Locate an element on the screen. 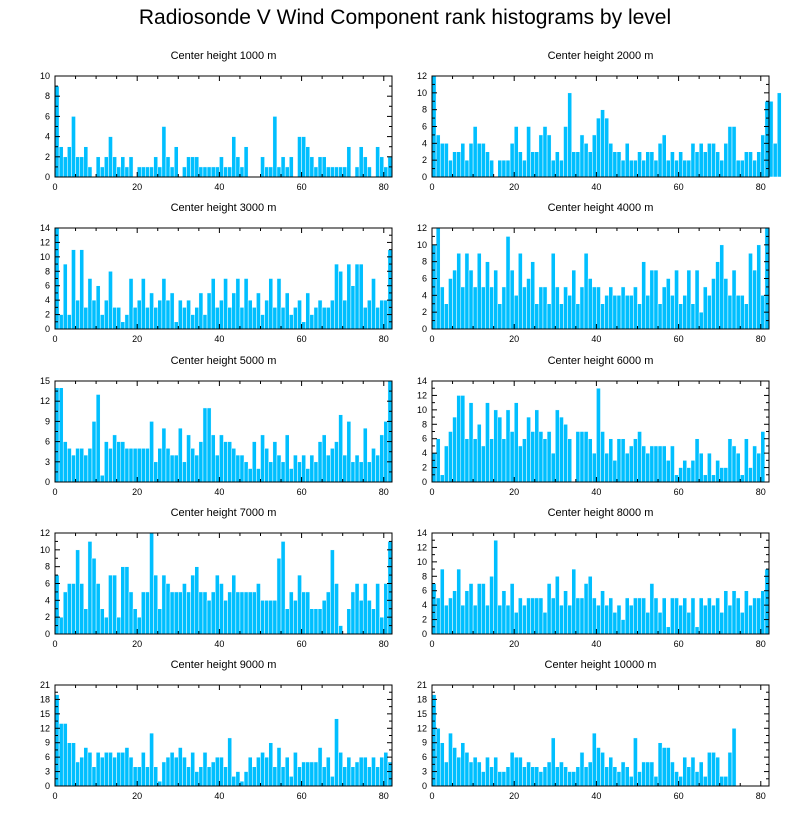 The width and height of the screenshot is (810, 824). y-tick-label: 9 is located at coordinates (47, 743).